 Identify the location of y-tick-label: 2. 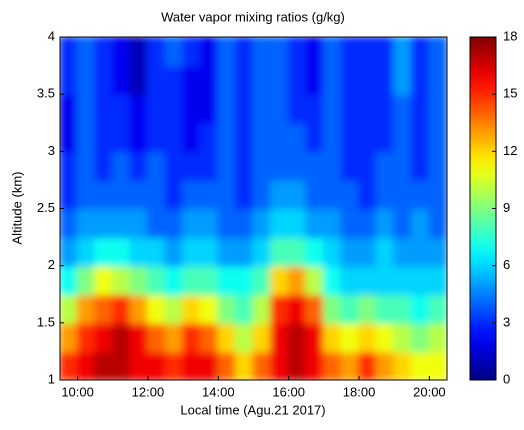
(51, 264).